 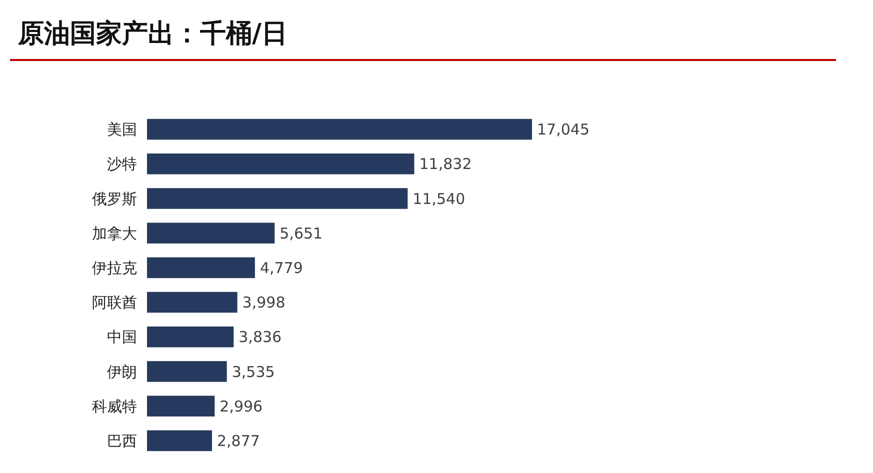 I want to click on data-label: 3,535, so click(x=253, y=371).